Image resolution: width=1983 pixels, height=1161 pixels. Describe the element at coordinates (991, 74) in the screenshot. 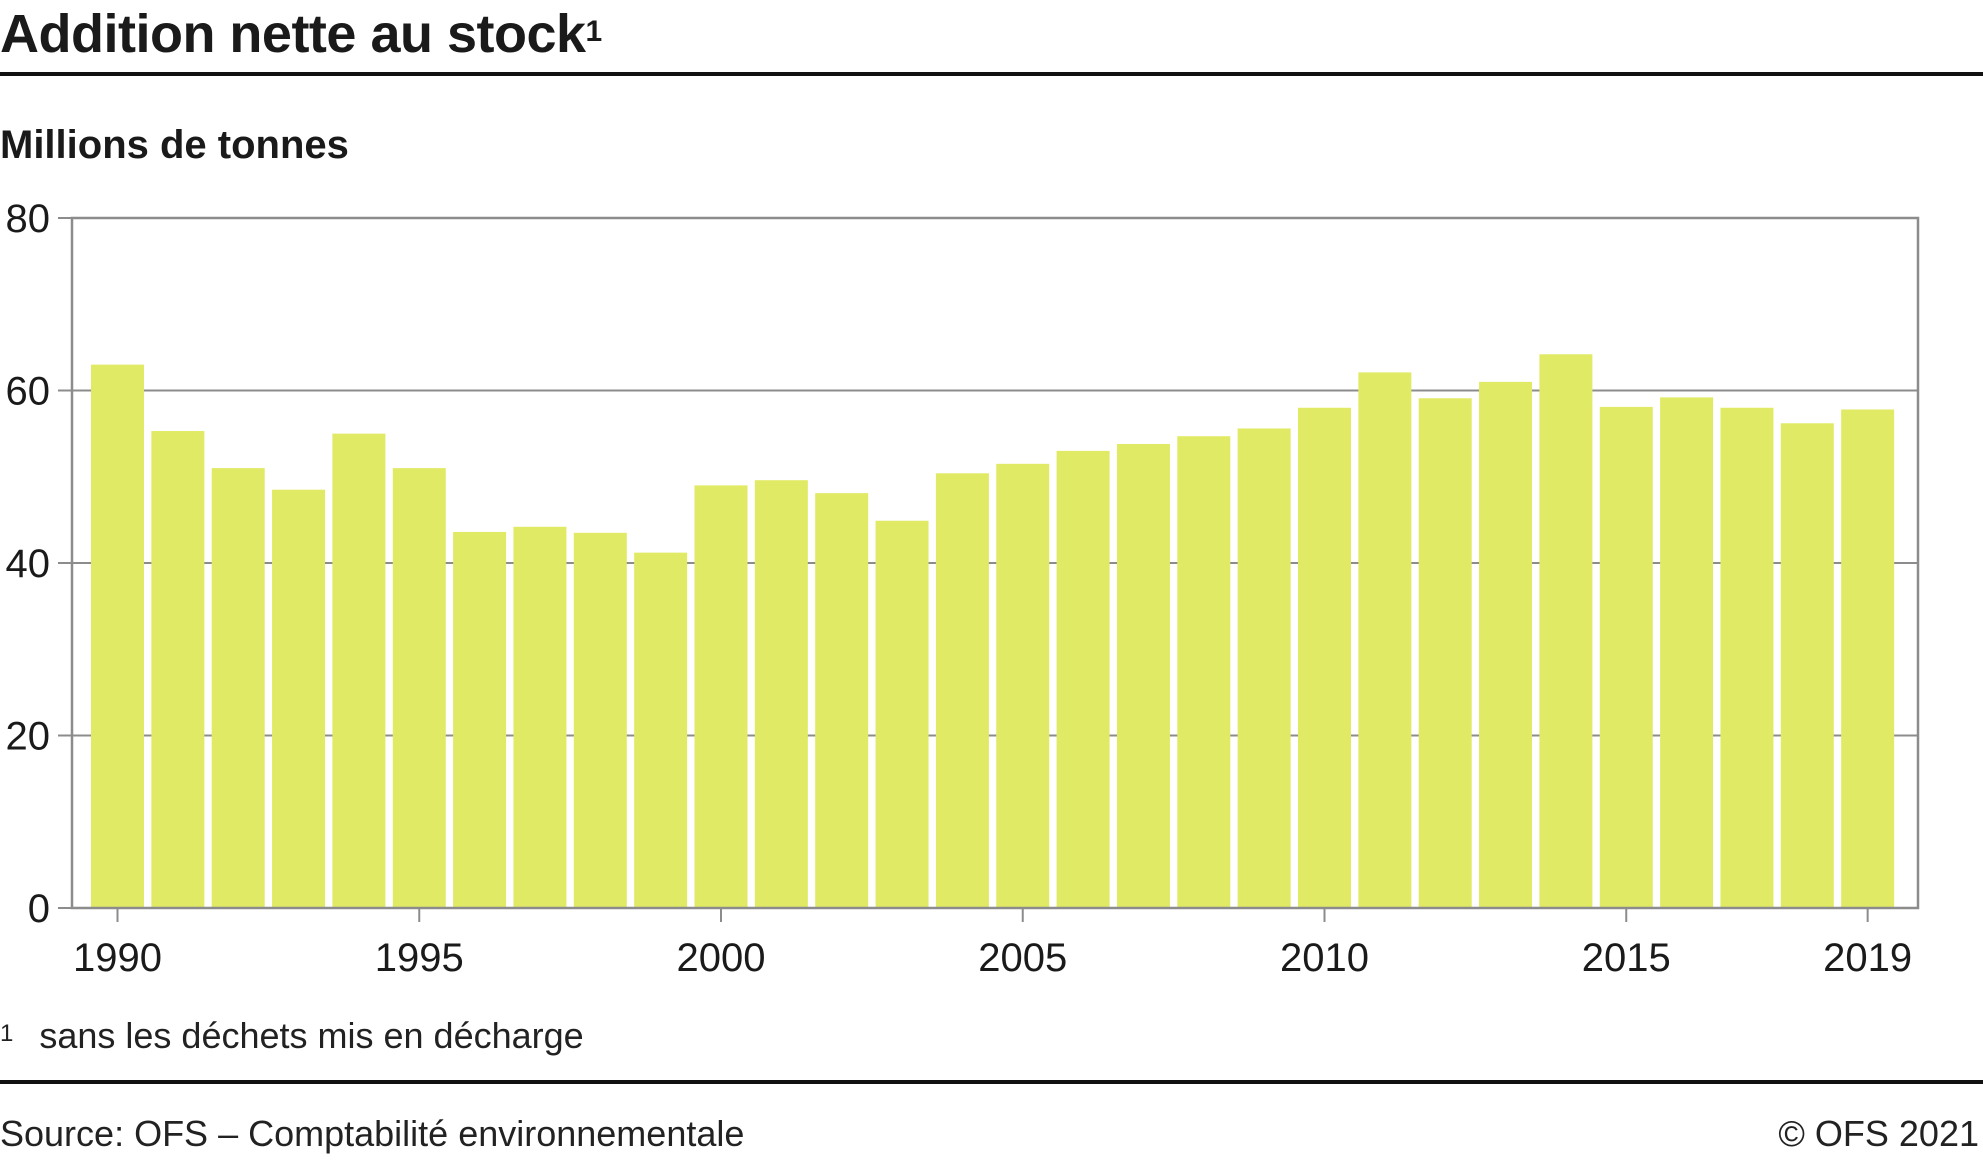

I see `top-rule` at that location.